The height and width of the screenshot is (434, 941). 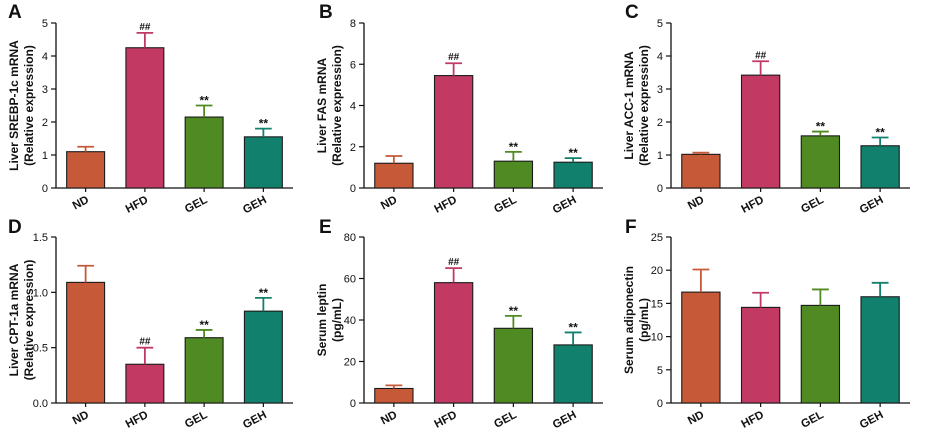 I want to click on y-tick-label: 60, so click(x=350, y=280).